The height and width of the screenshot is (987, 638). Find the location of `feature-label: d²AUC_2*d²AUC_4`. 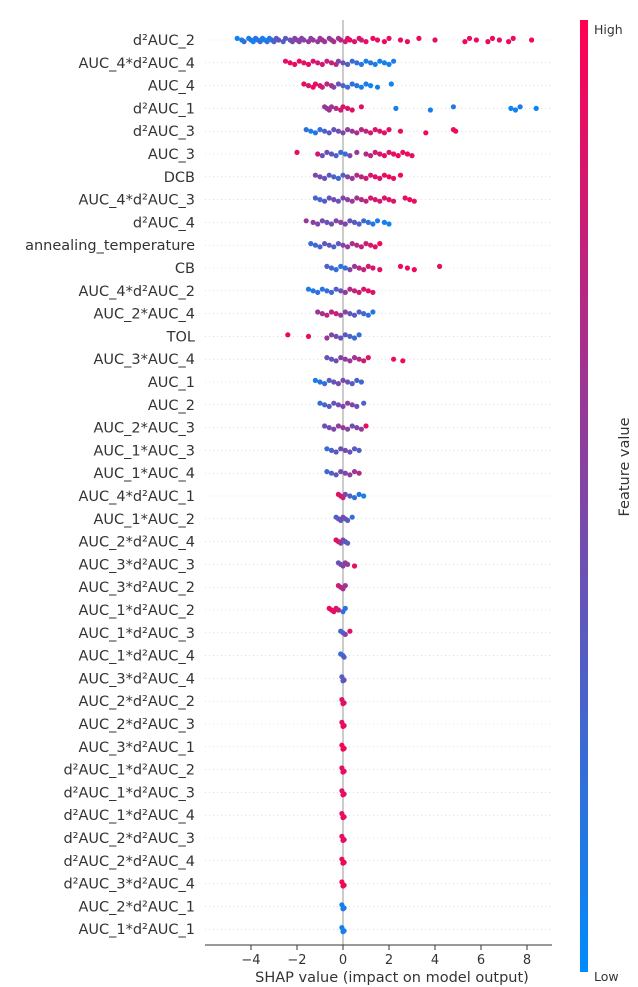

feature-label: d²AUC_2*d²AUC_4 is located at coordinates (129, 862).